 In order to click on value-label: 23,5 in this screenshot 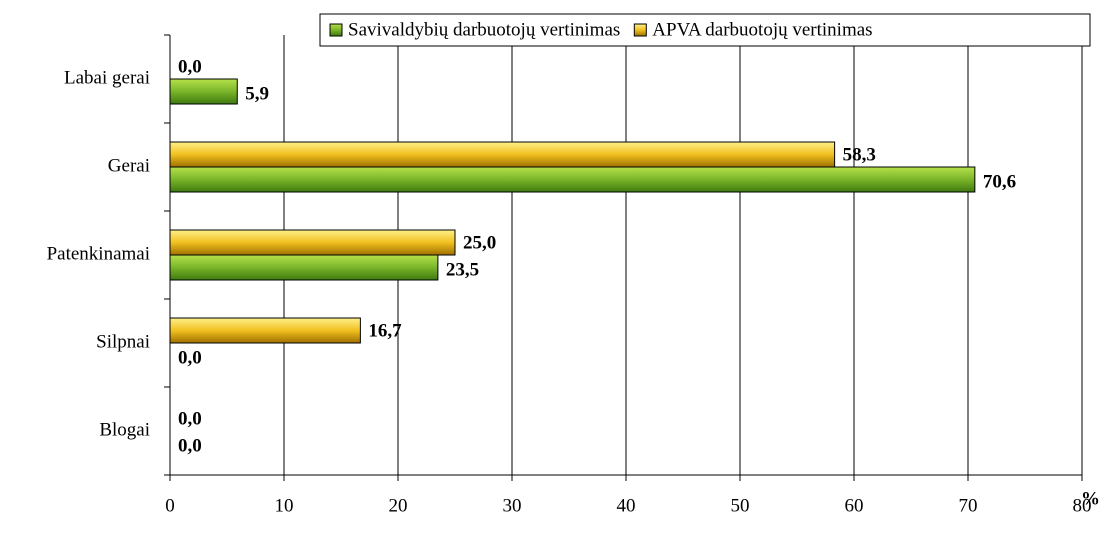, I will do `click(462, 269)`.